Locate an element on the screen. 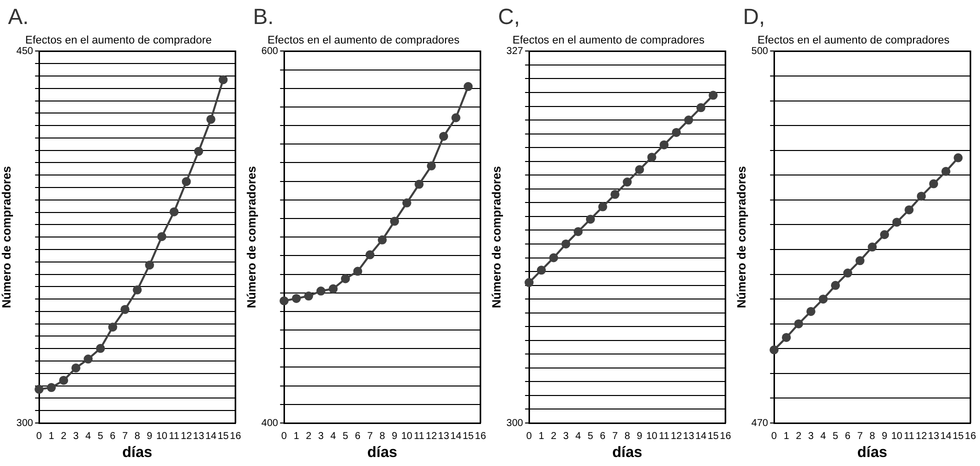 Image resolution: width=980 pixels, height=466 pixels. y-tick-label: 450 is located at coordinates (25, 51).